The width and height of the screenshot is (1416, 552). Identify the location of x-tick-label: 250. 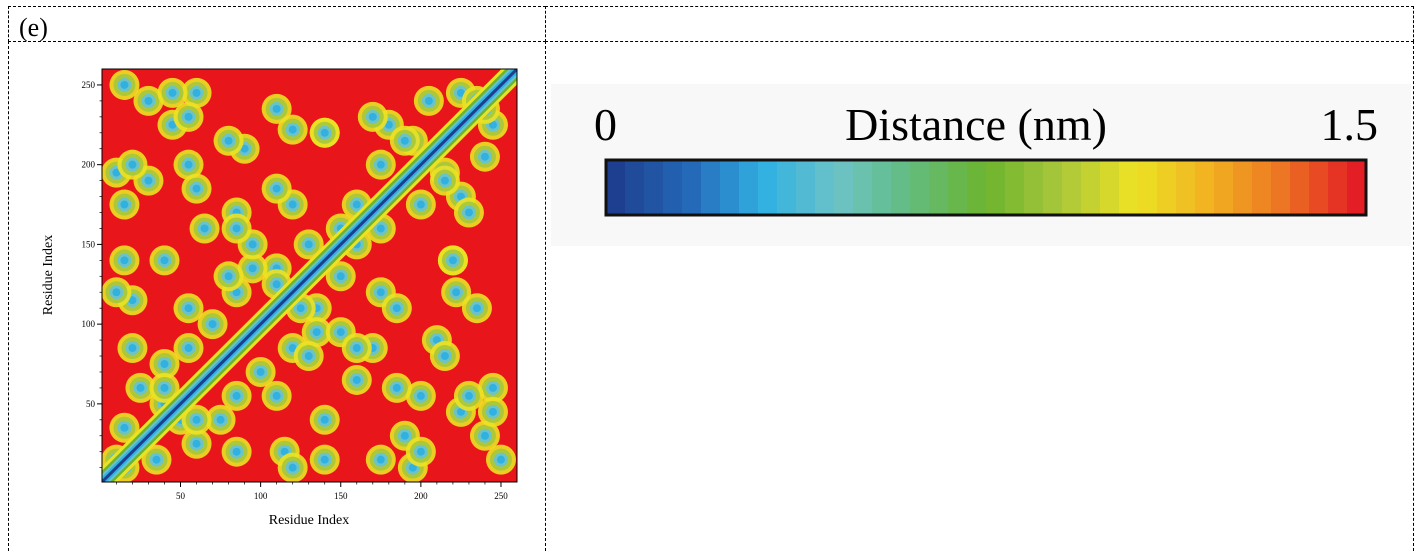
(501, 496).